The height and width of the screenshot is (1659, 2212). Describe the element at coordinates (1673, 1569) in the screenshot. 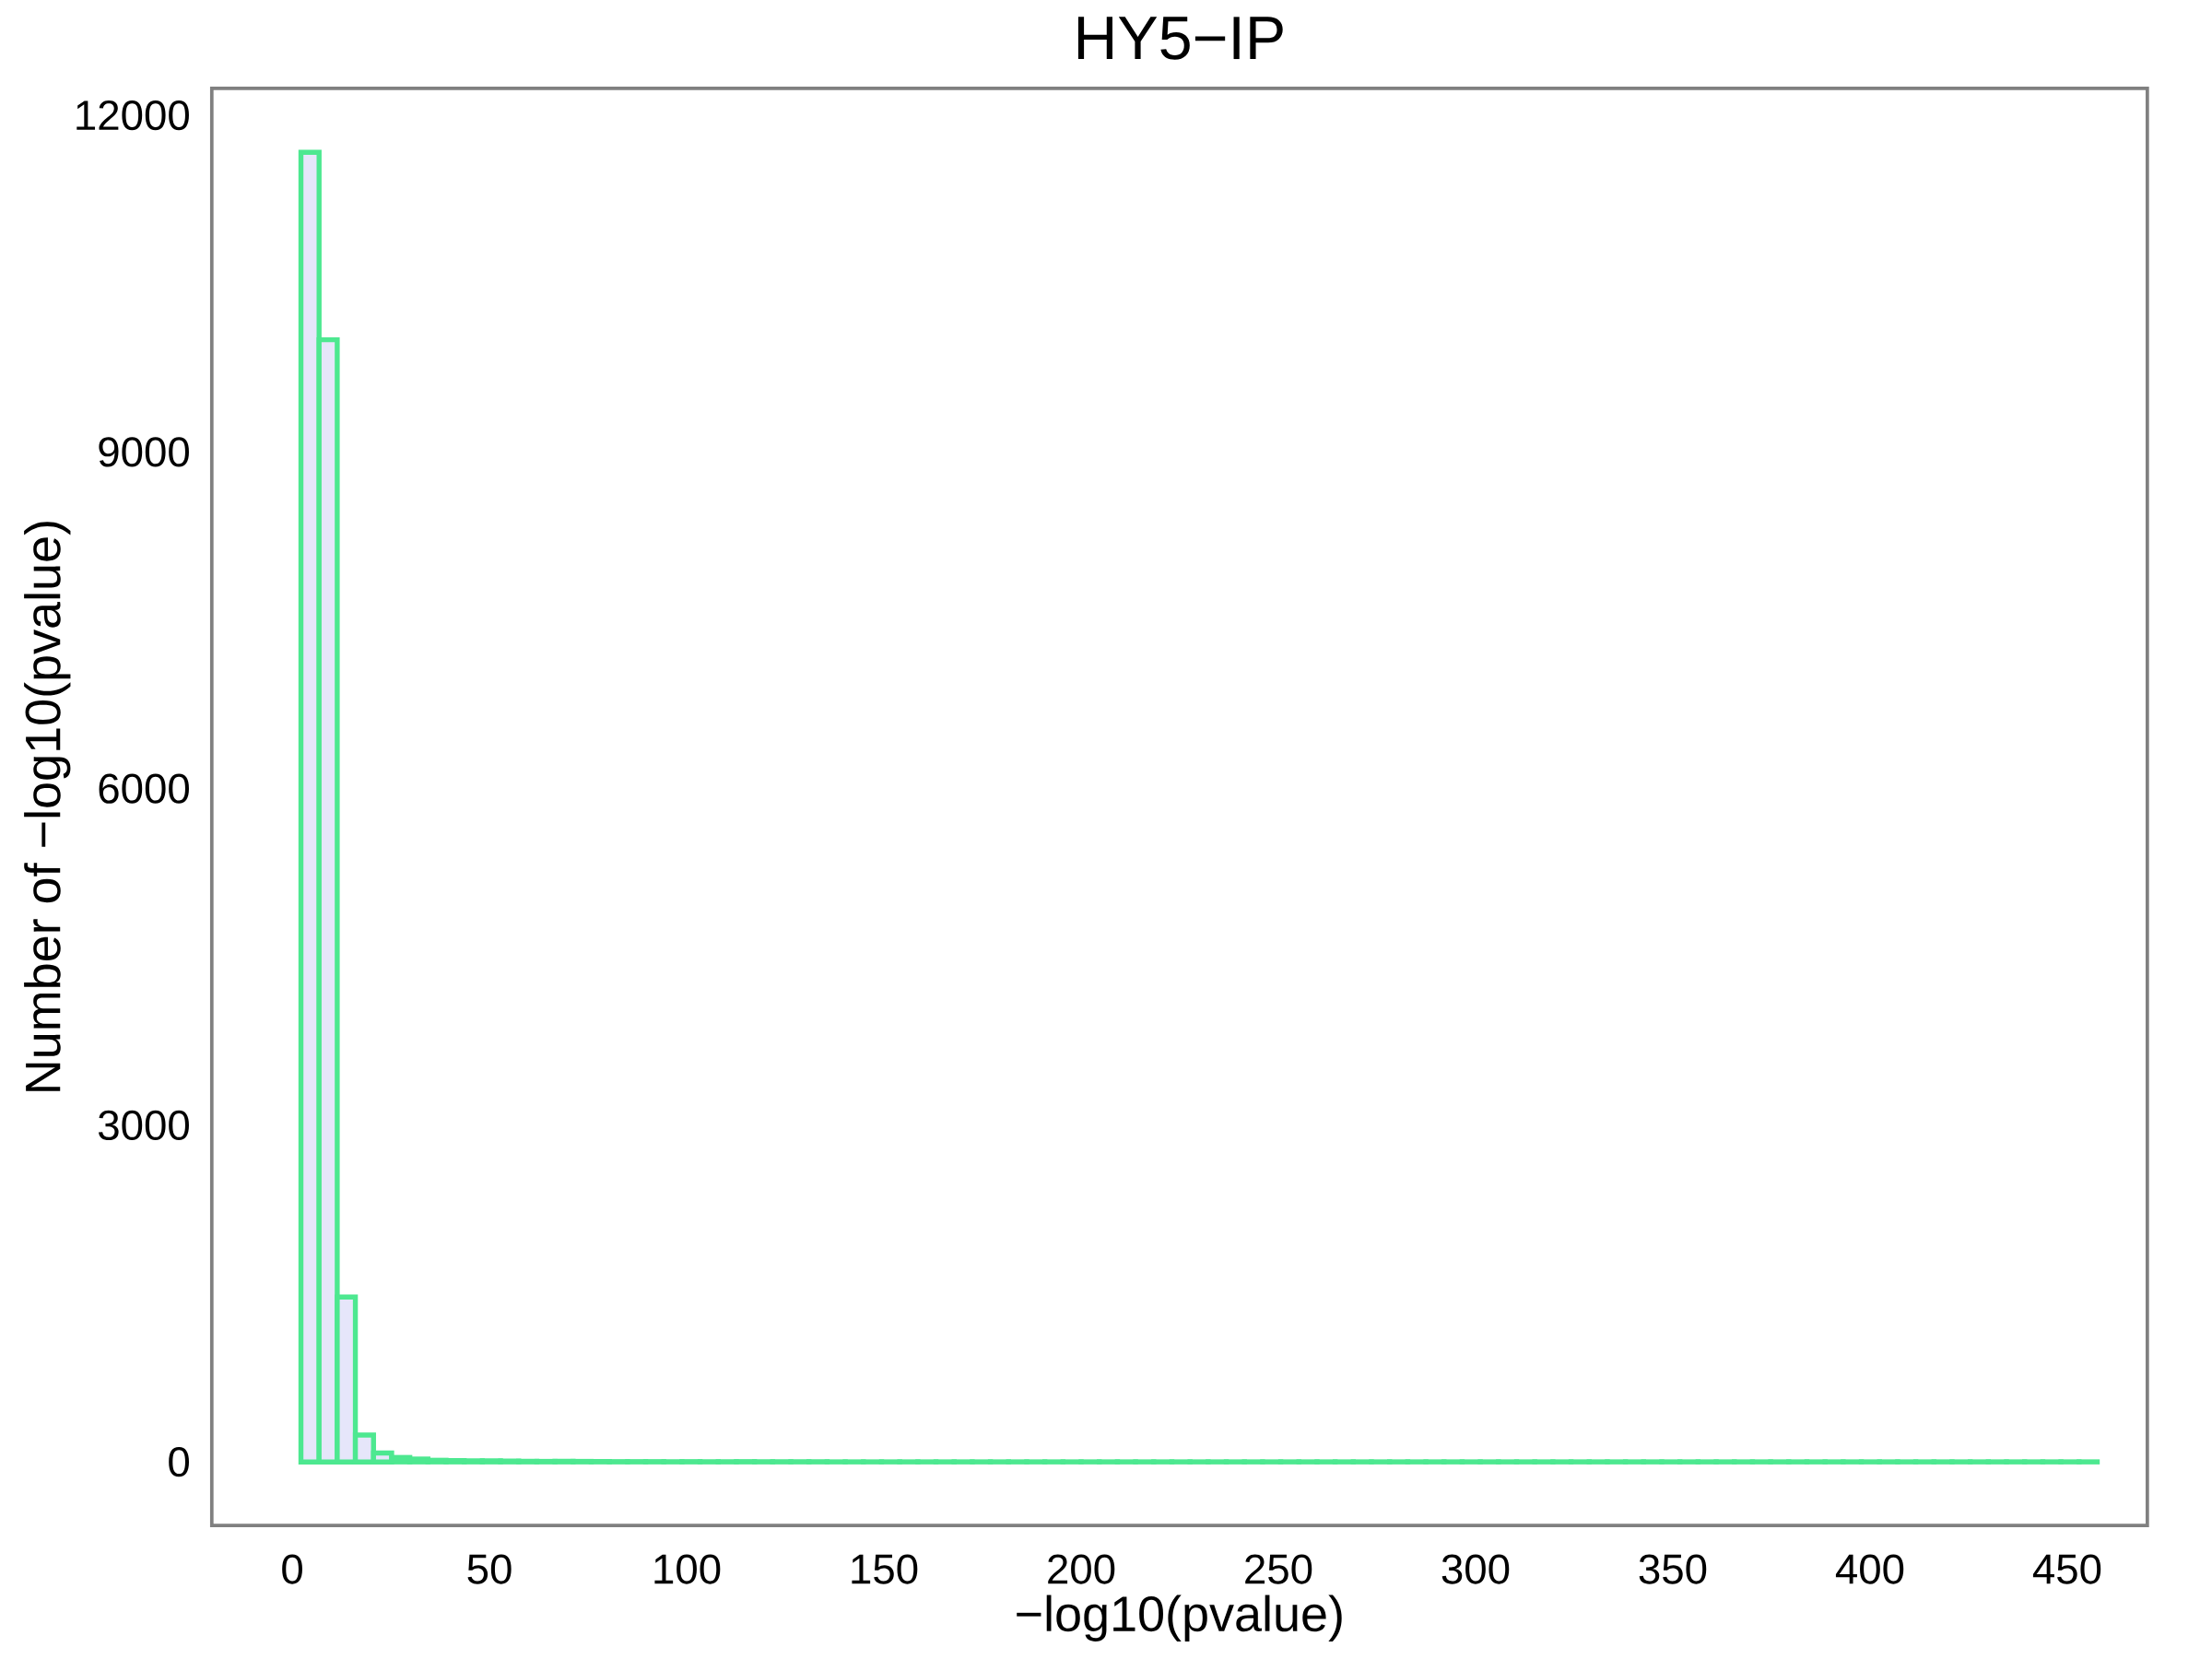

I see `x-tick-label: 350` at that location.